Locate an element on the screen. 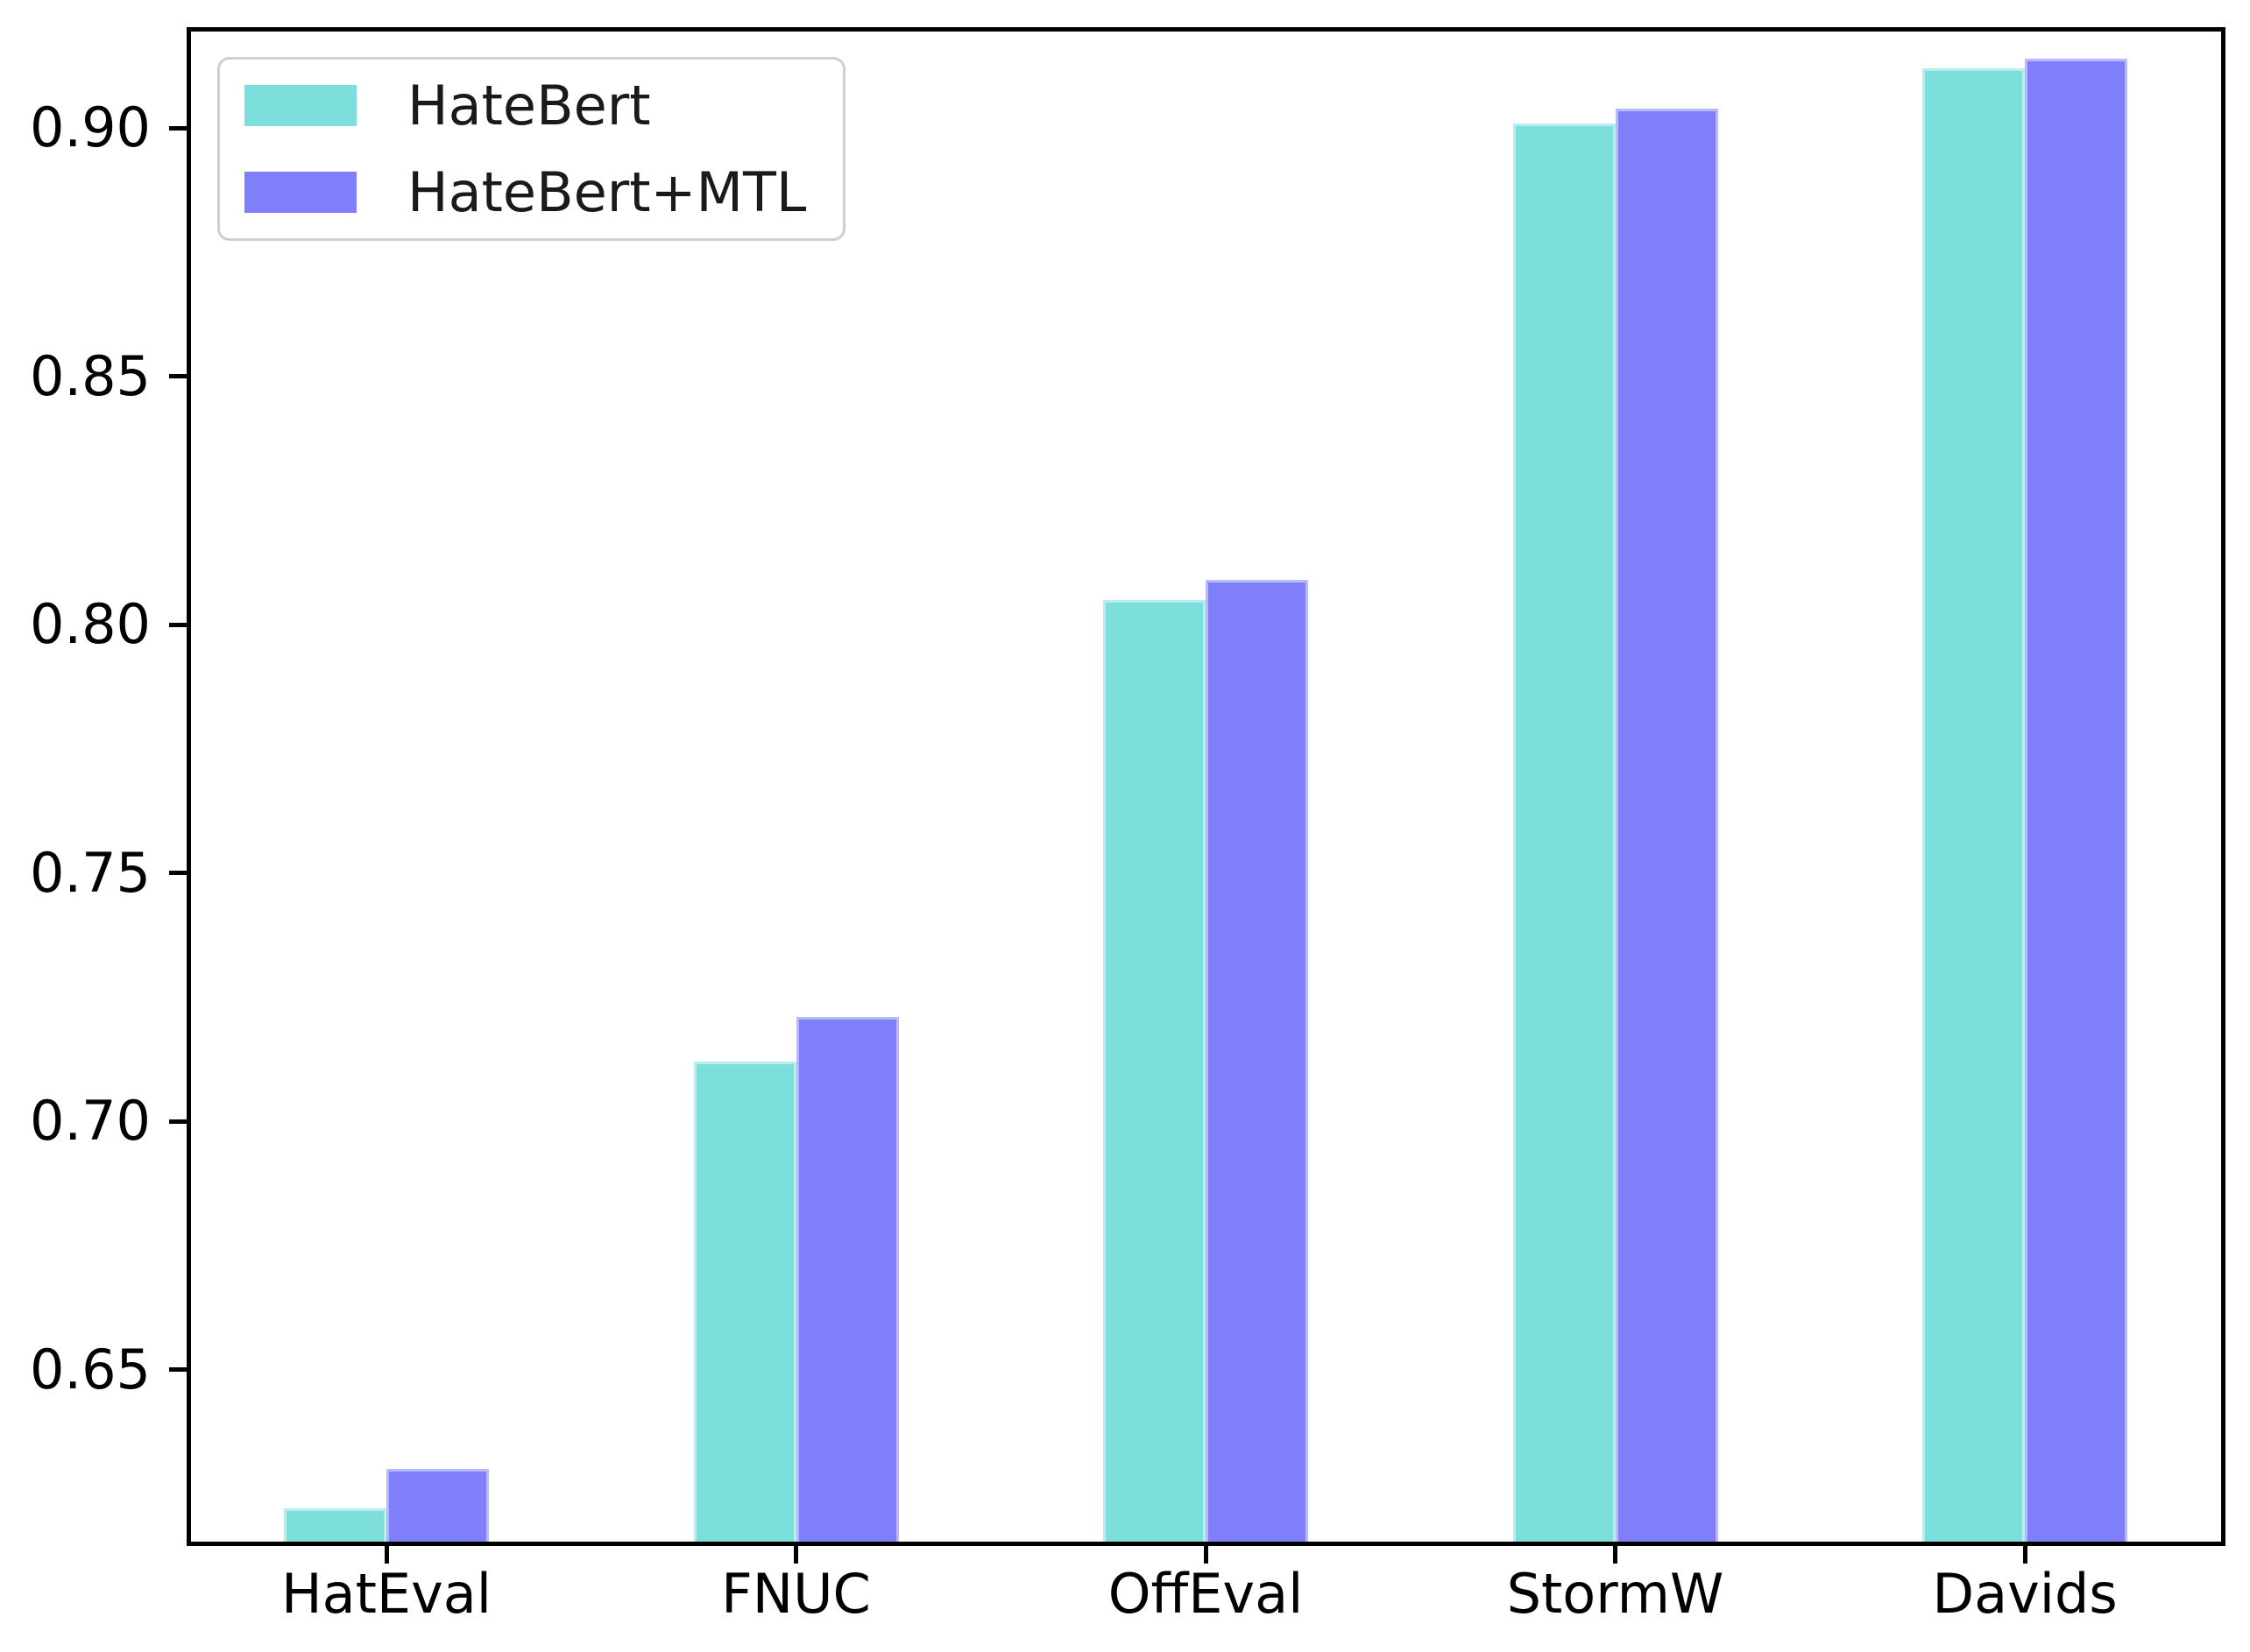 Image resolution: width=2250 pixels, height=1652 pixels. legend-label-hatebert-mtl: HateBert+MTL is located at coordinates (607, 192).